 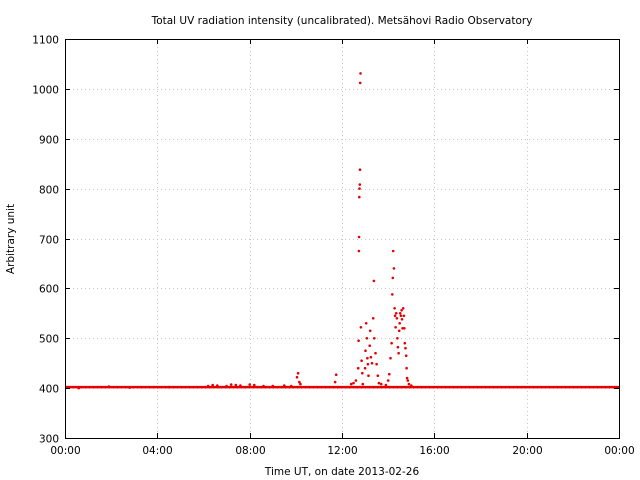 I want to click on y-tick-label: 700, so click(x=49, y=241).